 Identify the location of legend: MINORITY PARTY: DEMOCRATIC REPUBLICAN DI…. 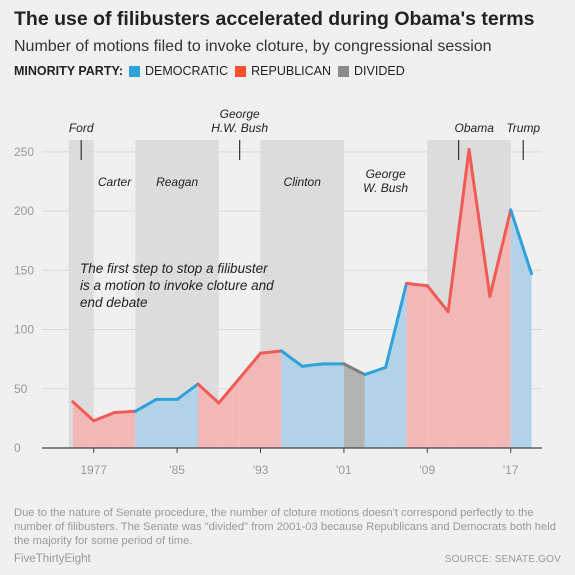
(213, 71).